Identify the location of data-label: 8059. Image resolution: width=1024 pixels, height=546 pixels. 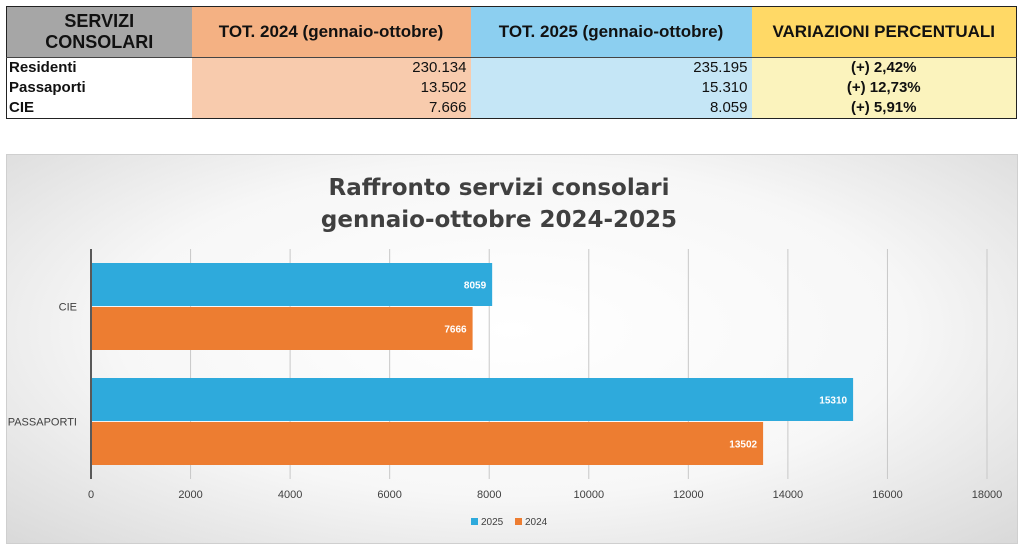
(475, 286).